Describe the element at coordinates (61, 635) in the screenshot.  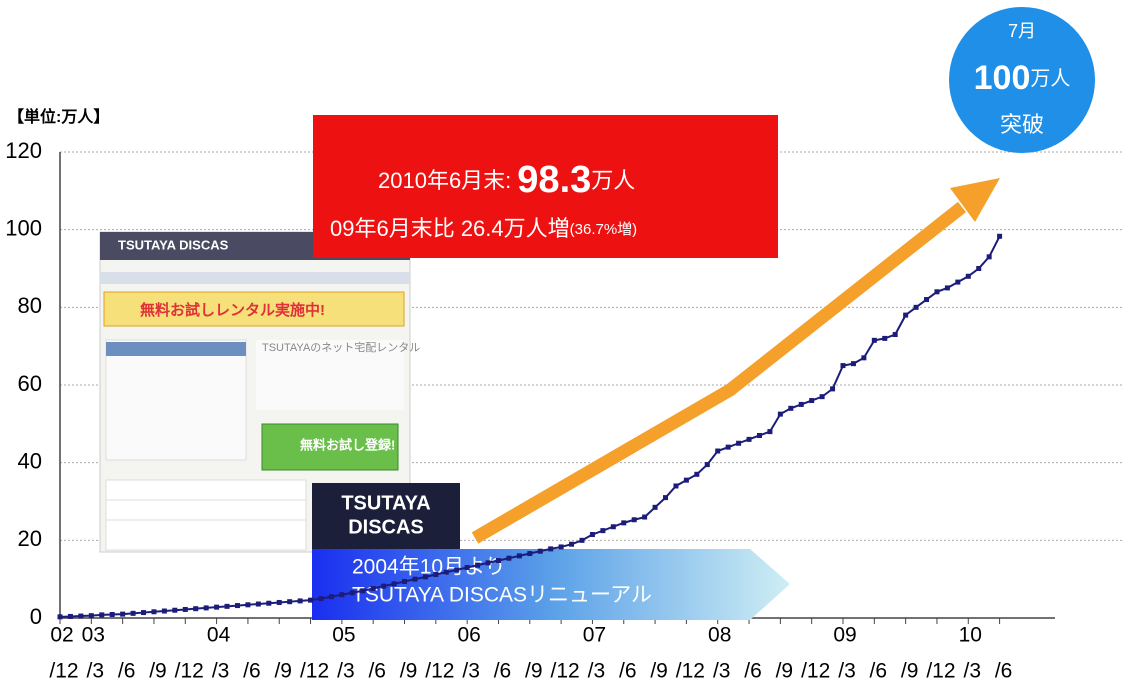
I see `x-year-label: 02` at that location.